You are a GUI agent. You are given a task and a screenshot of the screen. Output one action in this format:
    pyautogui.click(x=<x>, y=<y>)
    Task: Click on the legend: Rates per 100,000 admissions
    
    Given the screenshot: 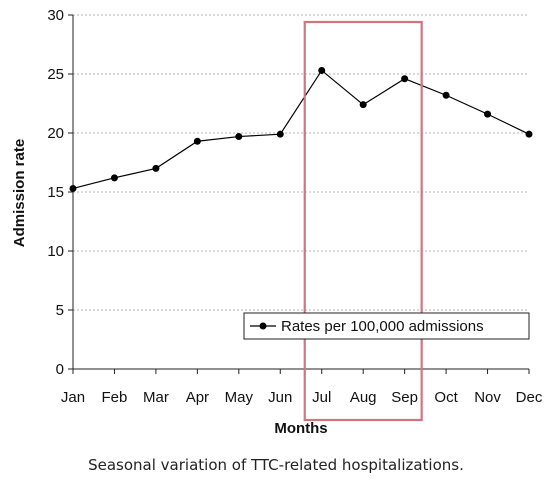 What is the action you would take?
    pyautogui.click(x=386, y=326)
    